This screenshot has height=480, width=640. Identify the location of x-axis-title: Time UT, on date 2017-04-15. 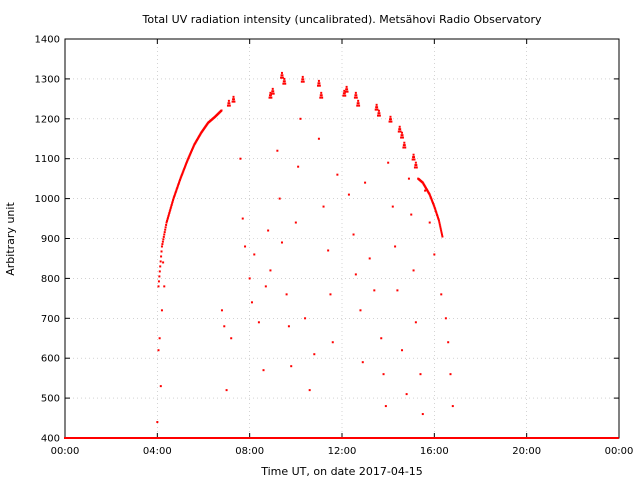
(341, 471).